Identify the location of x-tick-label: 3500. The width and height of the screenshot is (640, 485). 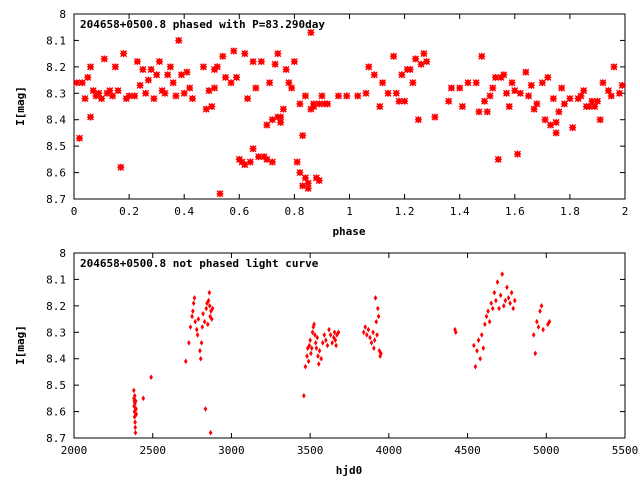
(310, 450).